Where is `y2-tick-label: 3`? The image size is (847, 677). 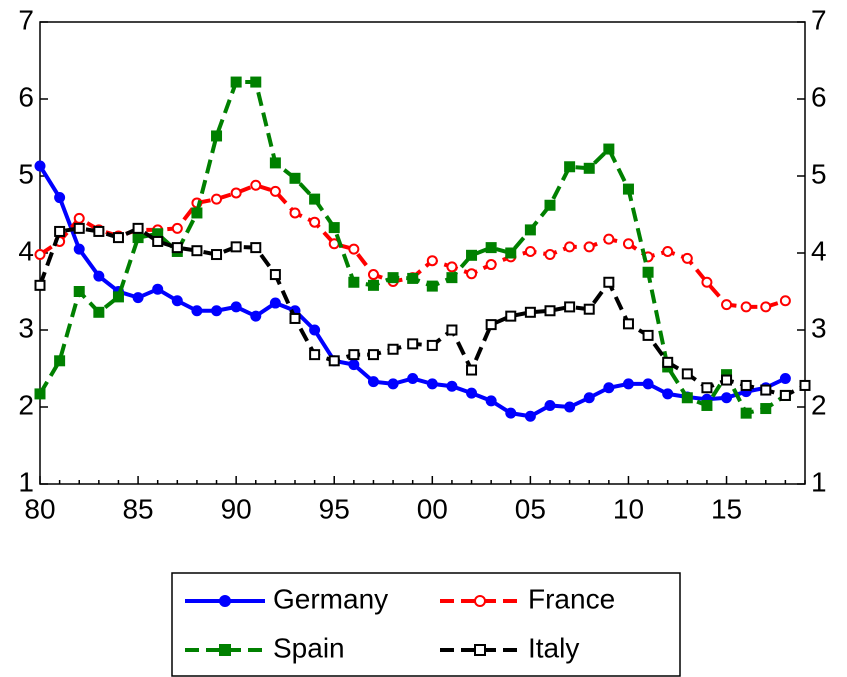 y2-tick-label: 3 is located at coordinates (819, 327).